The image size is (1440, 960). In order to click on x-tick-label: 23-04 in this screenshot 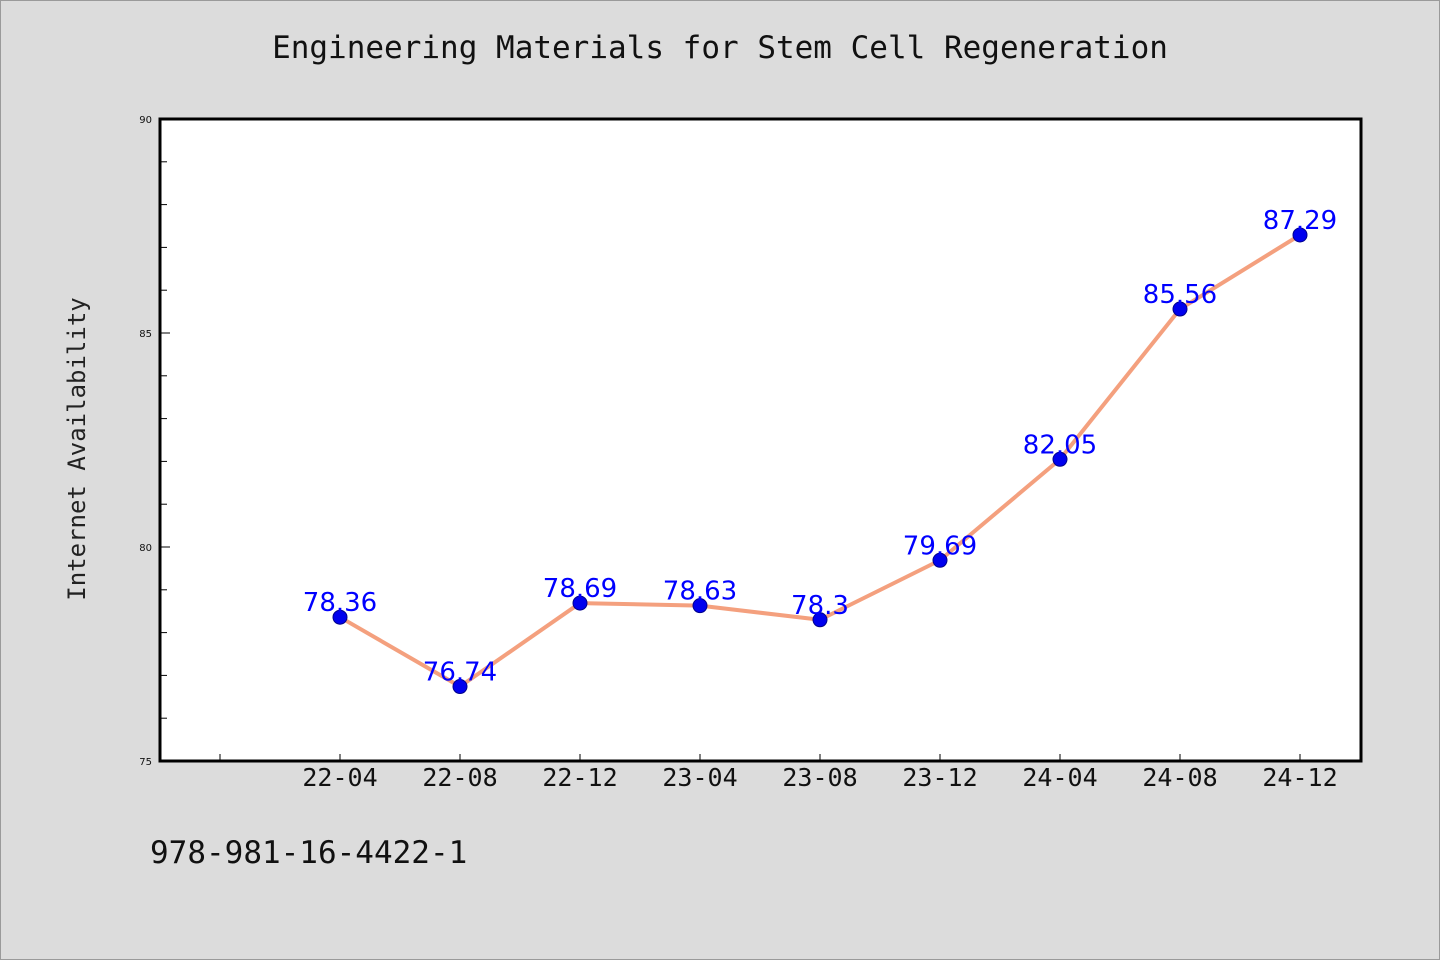, I will do `click(699, 777)`.